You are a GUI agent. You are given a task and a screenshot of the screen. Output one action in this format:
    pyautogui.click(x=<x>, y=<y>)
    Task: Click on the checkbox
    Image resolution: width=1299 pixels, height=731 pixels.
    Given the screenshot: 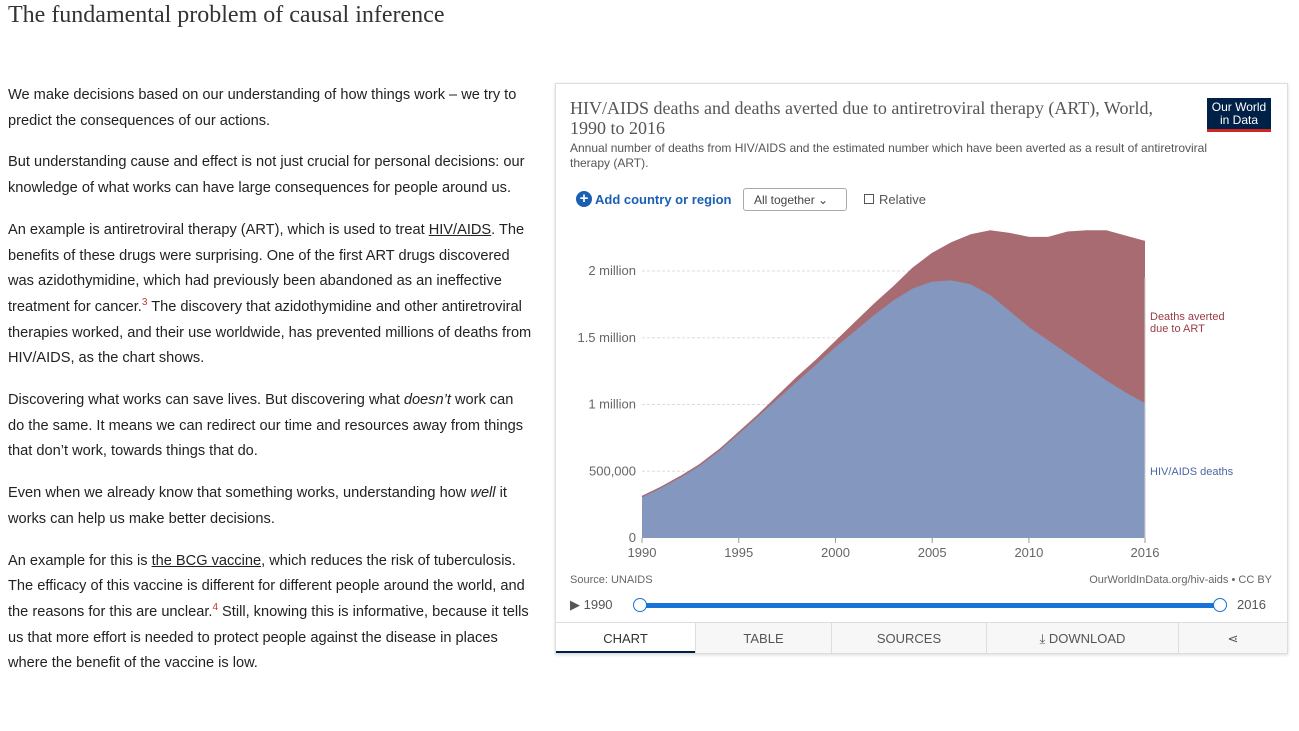 What is the action you would take?
    pyautogui.click(x=869, y=199)
    